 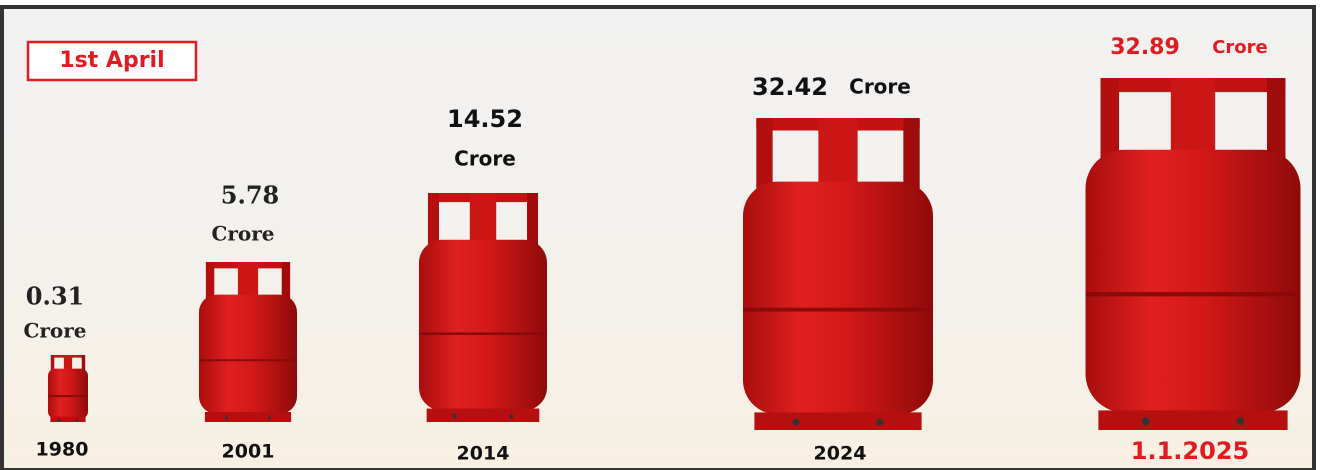 I want to click on year: 2014, so click(x=483, y=454).